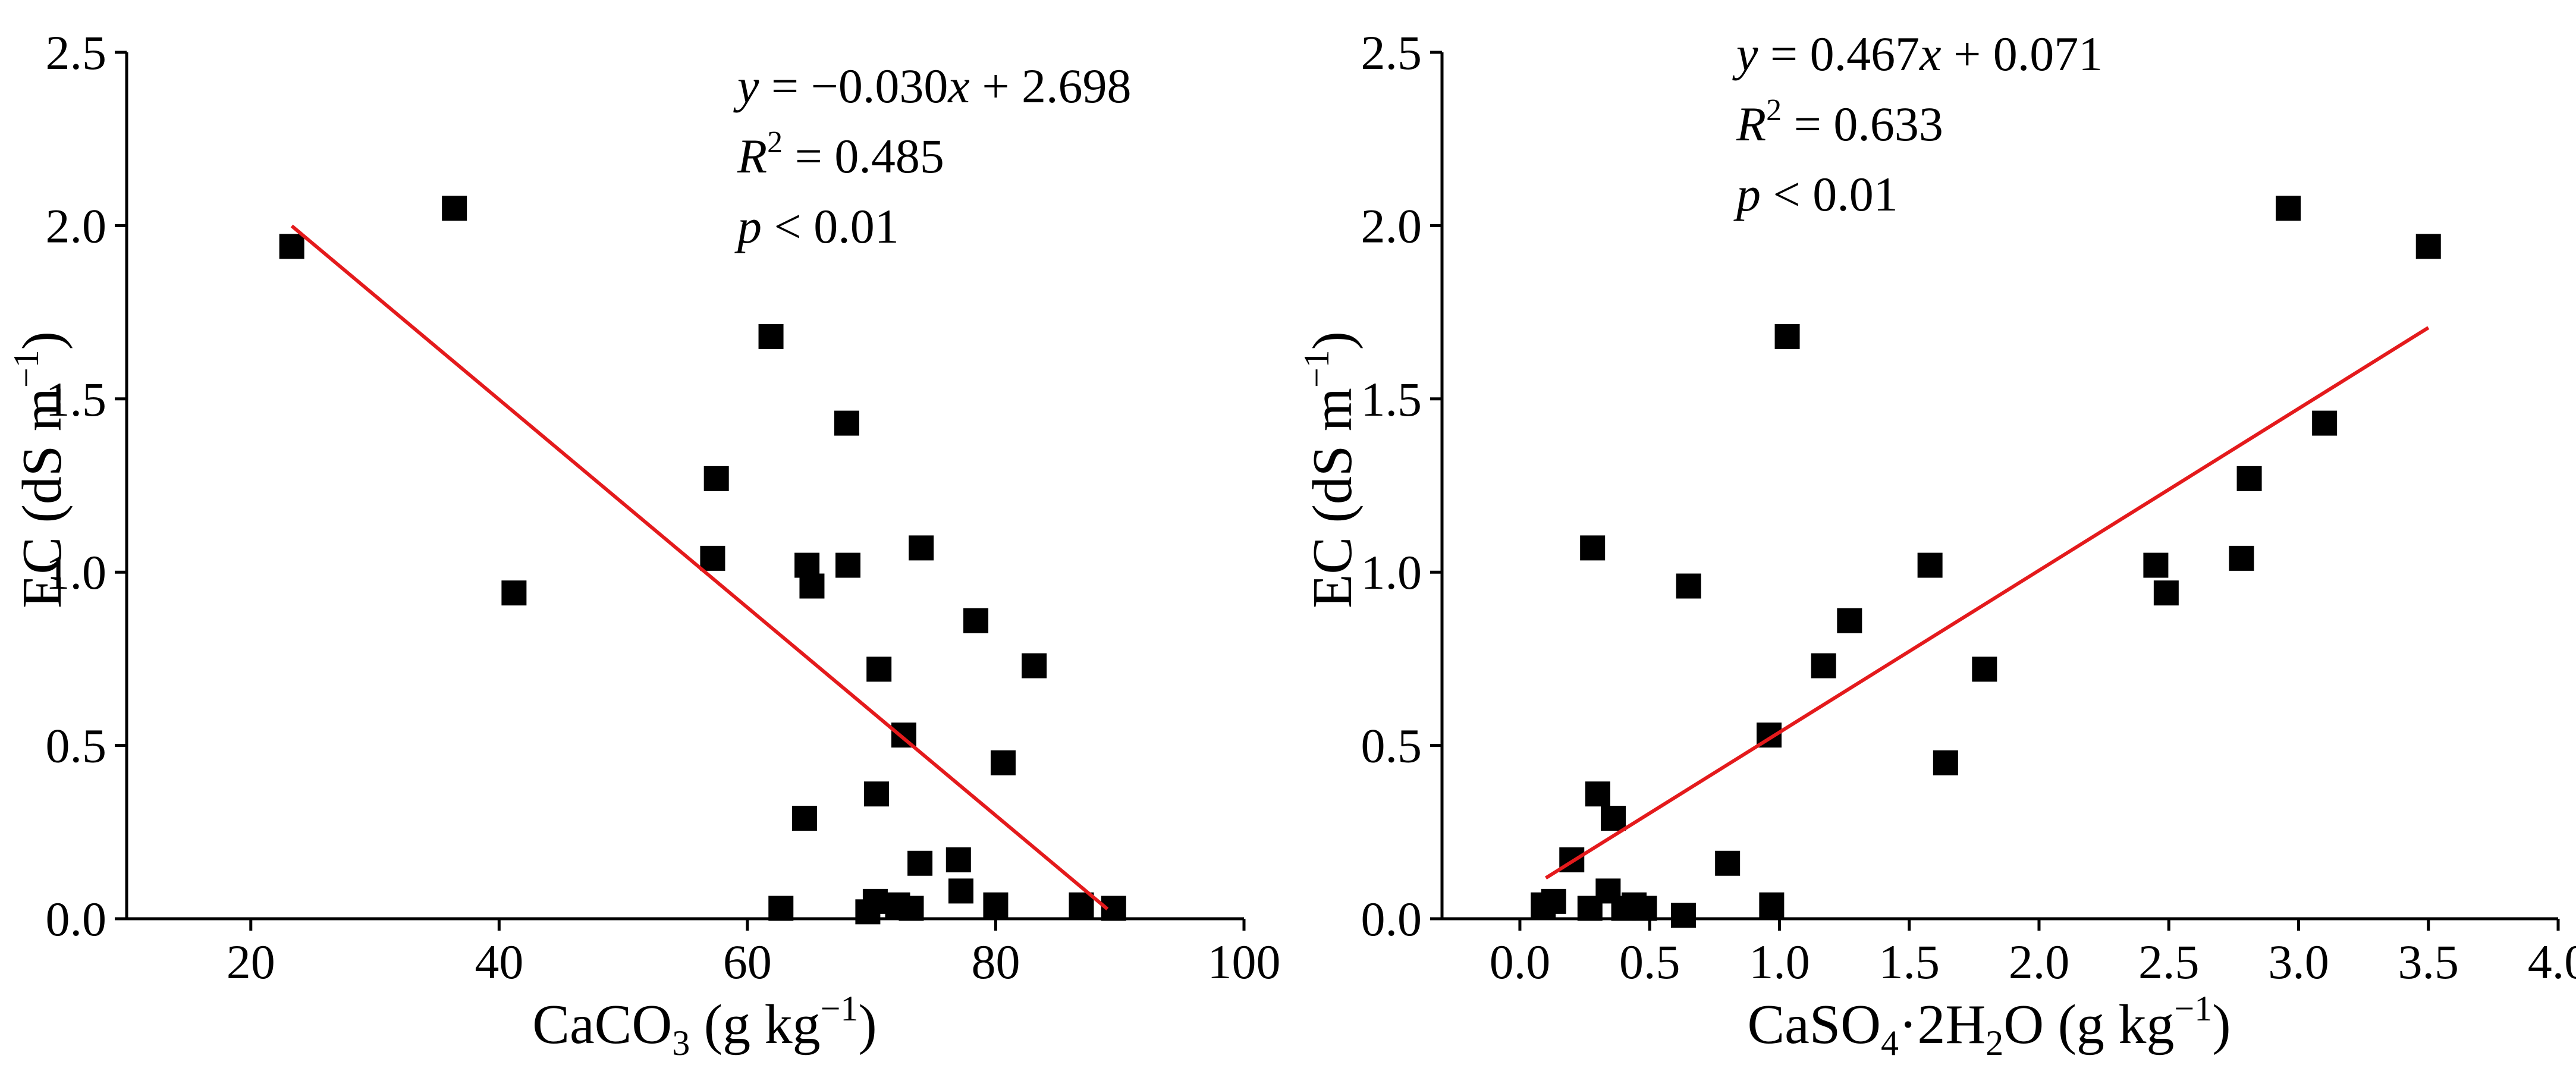  What do you see at coordinates (2428, 962) in the screenshot?
I see `x-tick-label: 3.5` at bounding box center [2428, 962].